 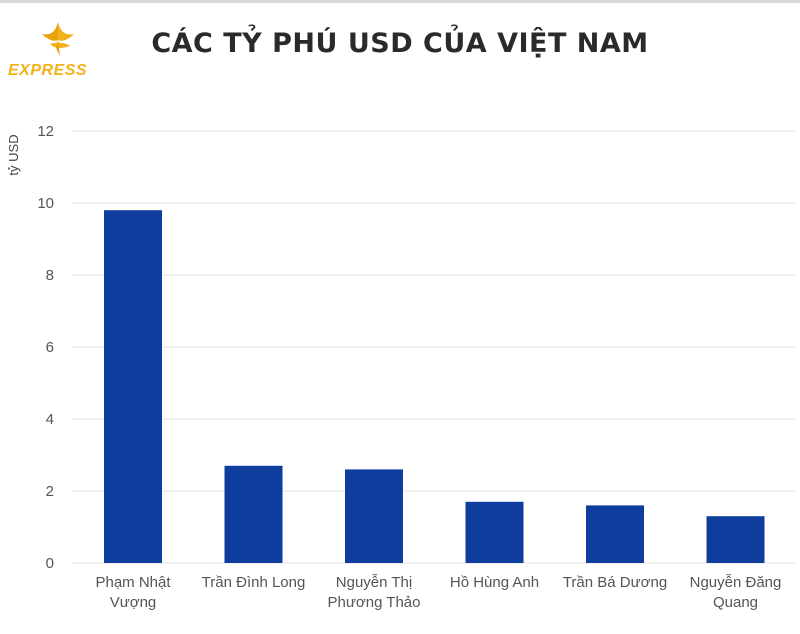 I want to click on y-tick-label: 10, so click(x=45, y=203).